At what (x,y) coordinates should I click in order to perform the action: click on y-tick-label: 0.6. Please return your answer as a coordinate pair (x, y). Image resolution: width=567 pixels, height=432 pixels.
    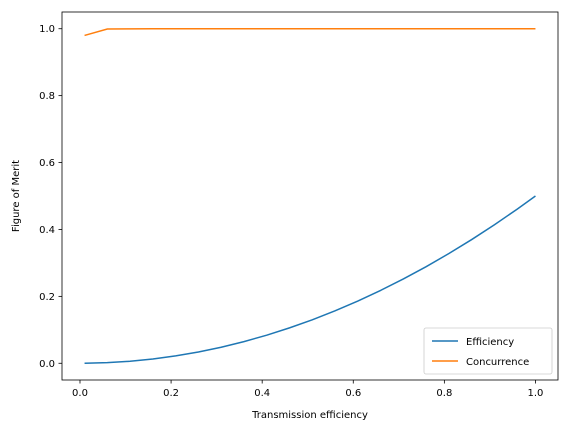
    Looking at the image, I should click on (47, 163).